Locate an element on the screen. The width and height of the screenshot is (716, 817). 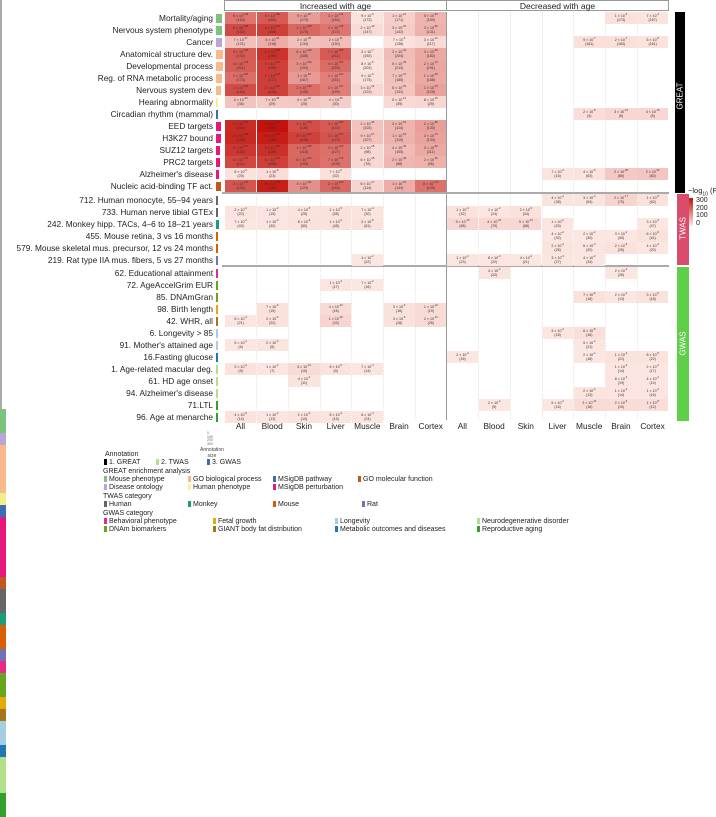
heatmap-cell: 4 × 10-180 (162) is located at coordinates (272, 18).